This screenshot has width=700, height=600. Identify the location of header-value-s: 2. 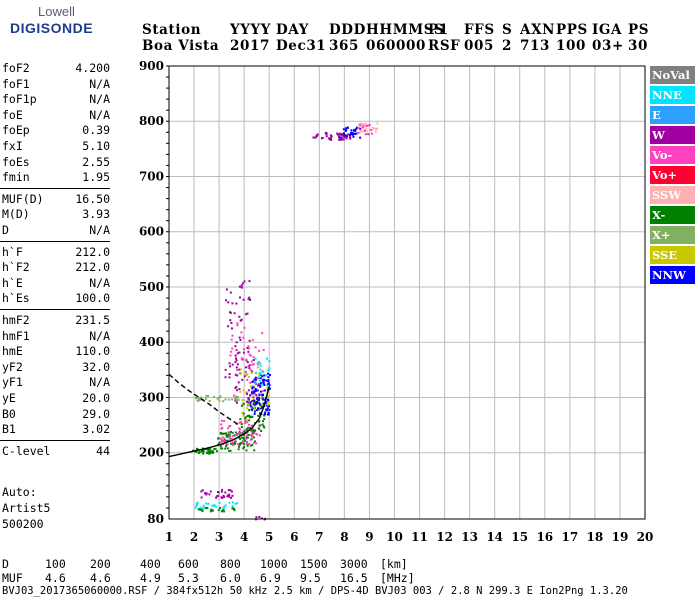
(507, 46).